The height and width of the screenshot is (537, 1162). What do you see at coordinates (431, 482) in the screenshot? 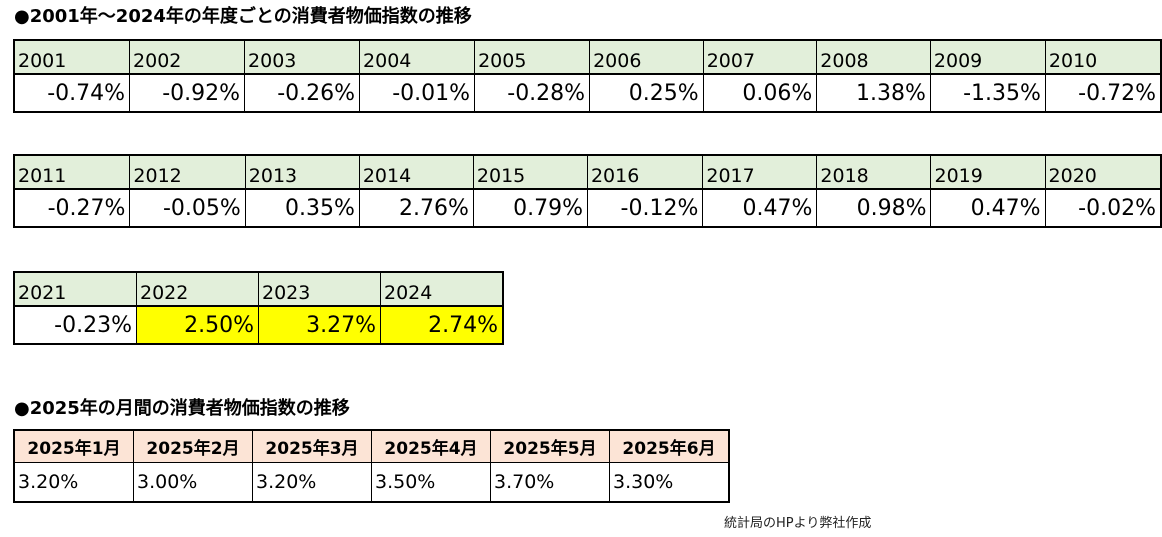
I see `value-cell: 3.50%` at bounding box center [431, 482].